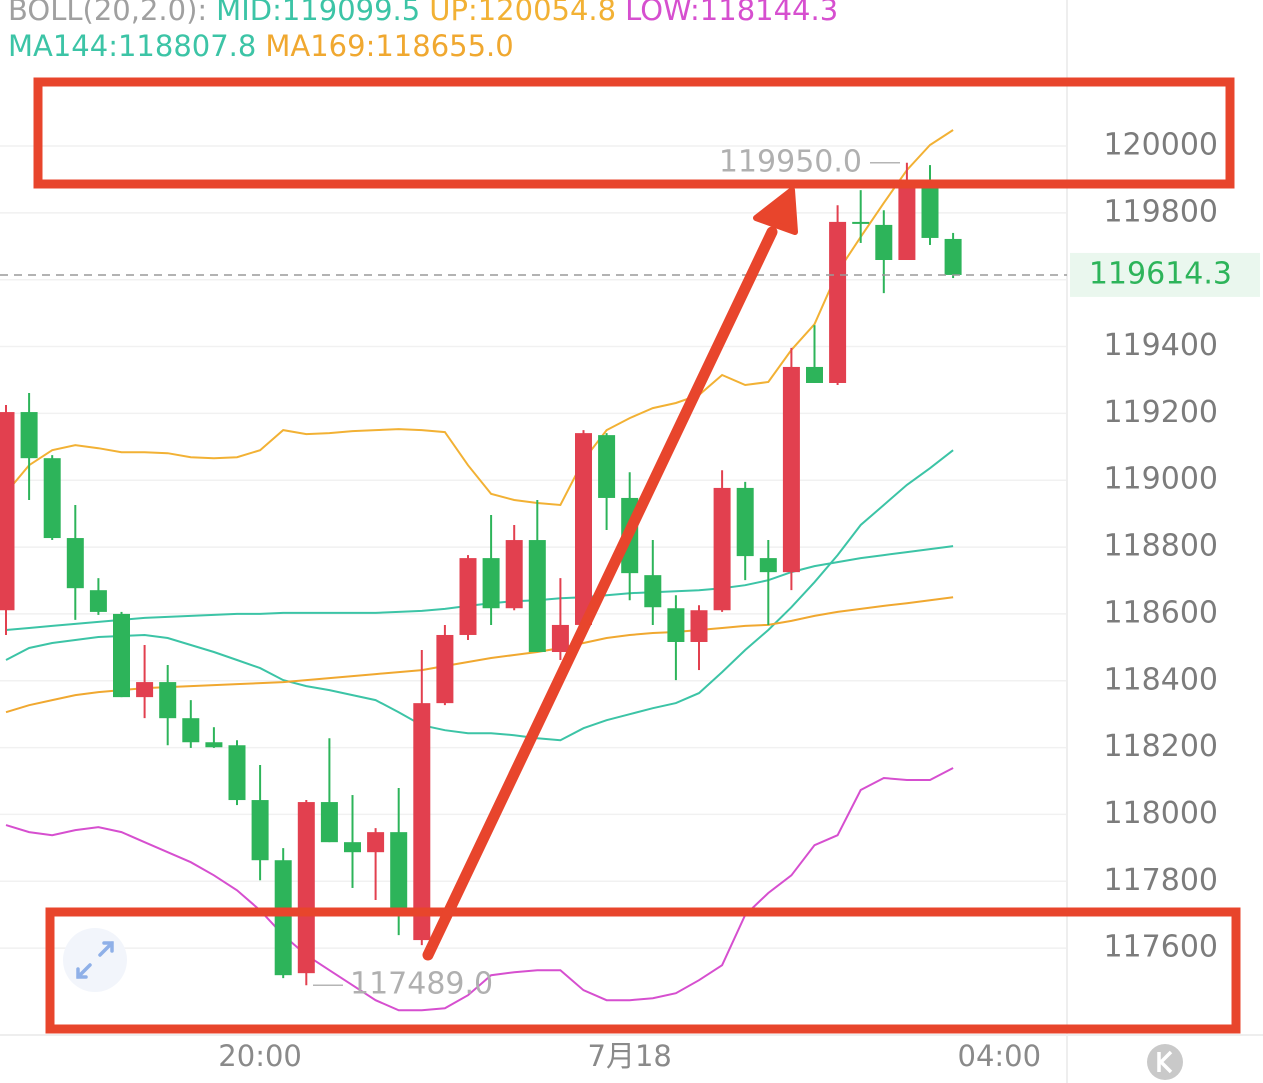 The width and height of the screenshot is (1263, 1083). I want to click on y-tick-label: 119000, so click(1160, 479).